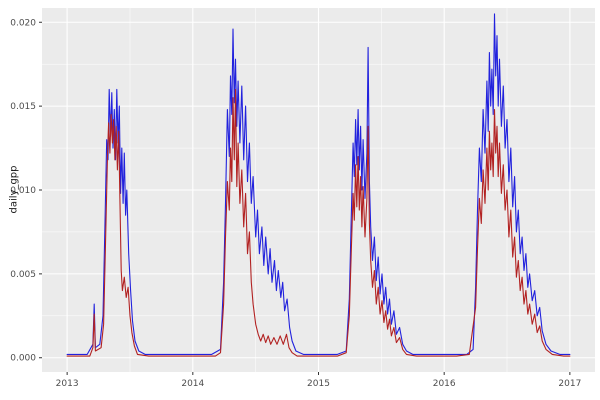 This screenshot has width=600, height=400. I want to click on y-tick-label: 0.005, so click(23, 275).